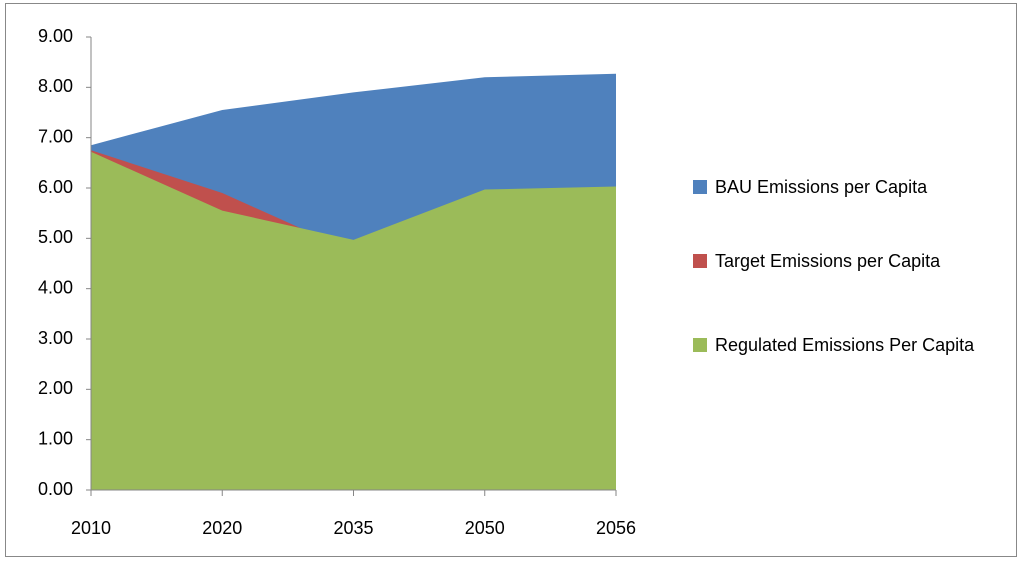 The height and width of the screenshot is (561, 1020). What do you see at coordinates (828, 261) in the screenshot?
I see `legend-label: Target Emissions per Capita` at bounding box center [828, 261].